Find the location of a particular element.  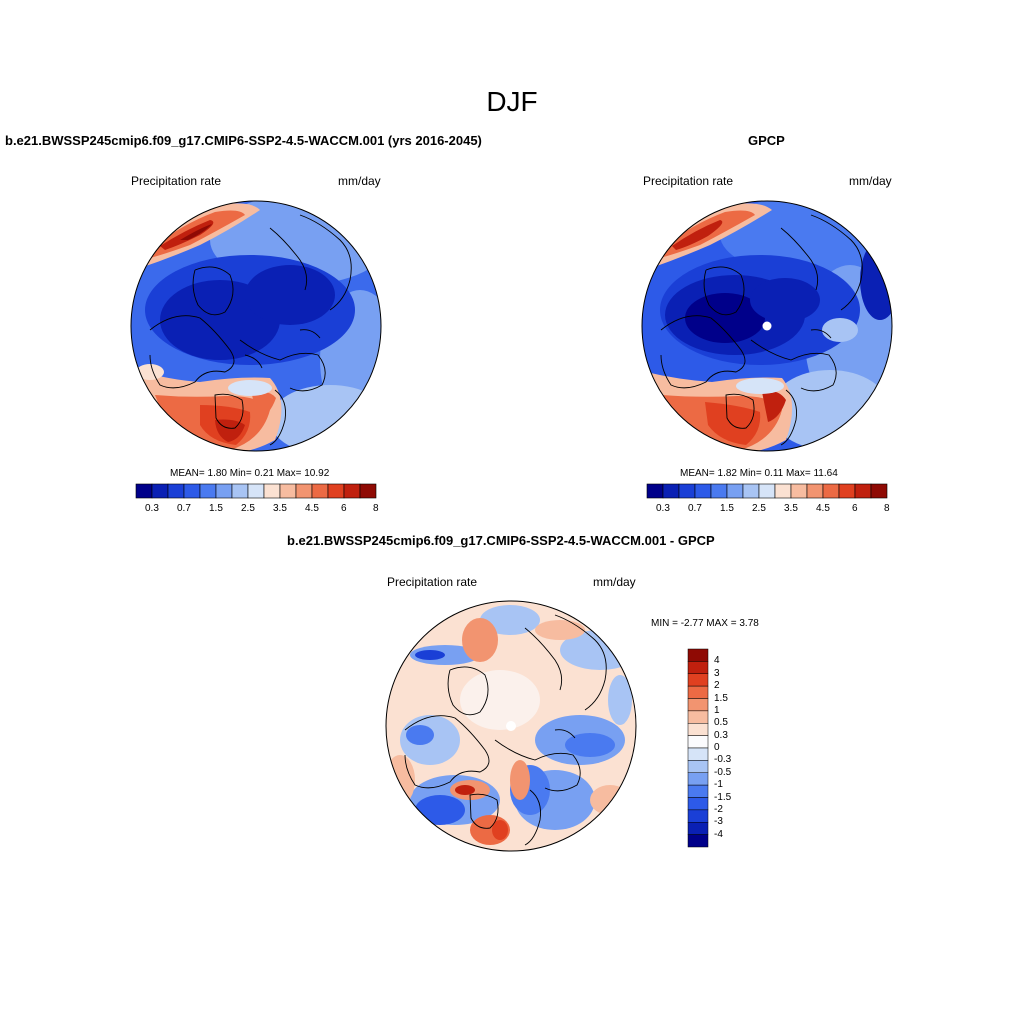

model-colorbar-tick-label: 2.5 is located at coordinates (248, 508).